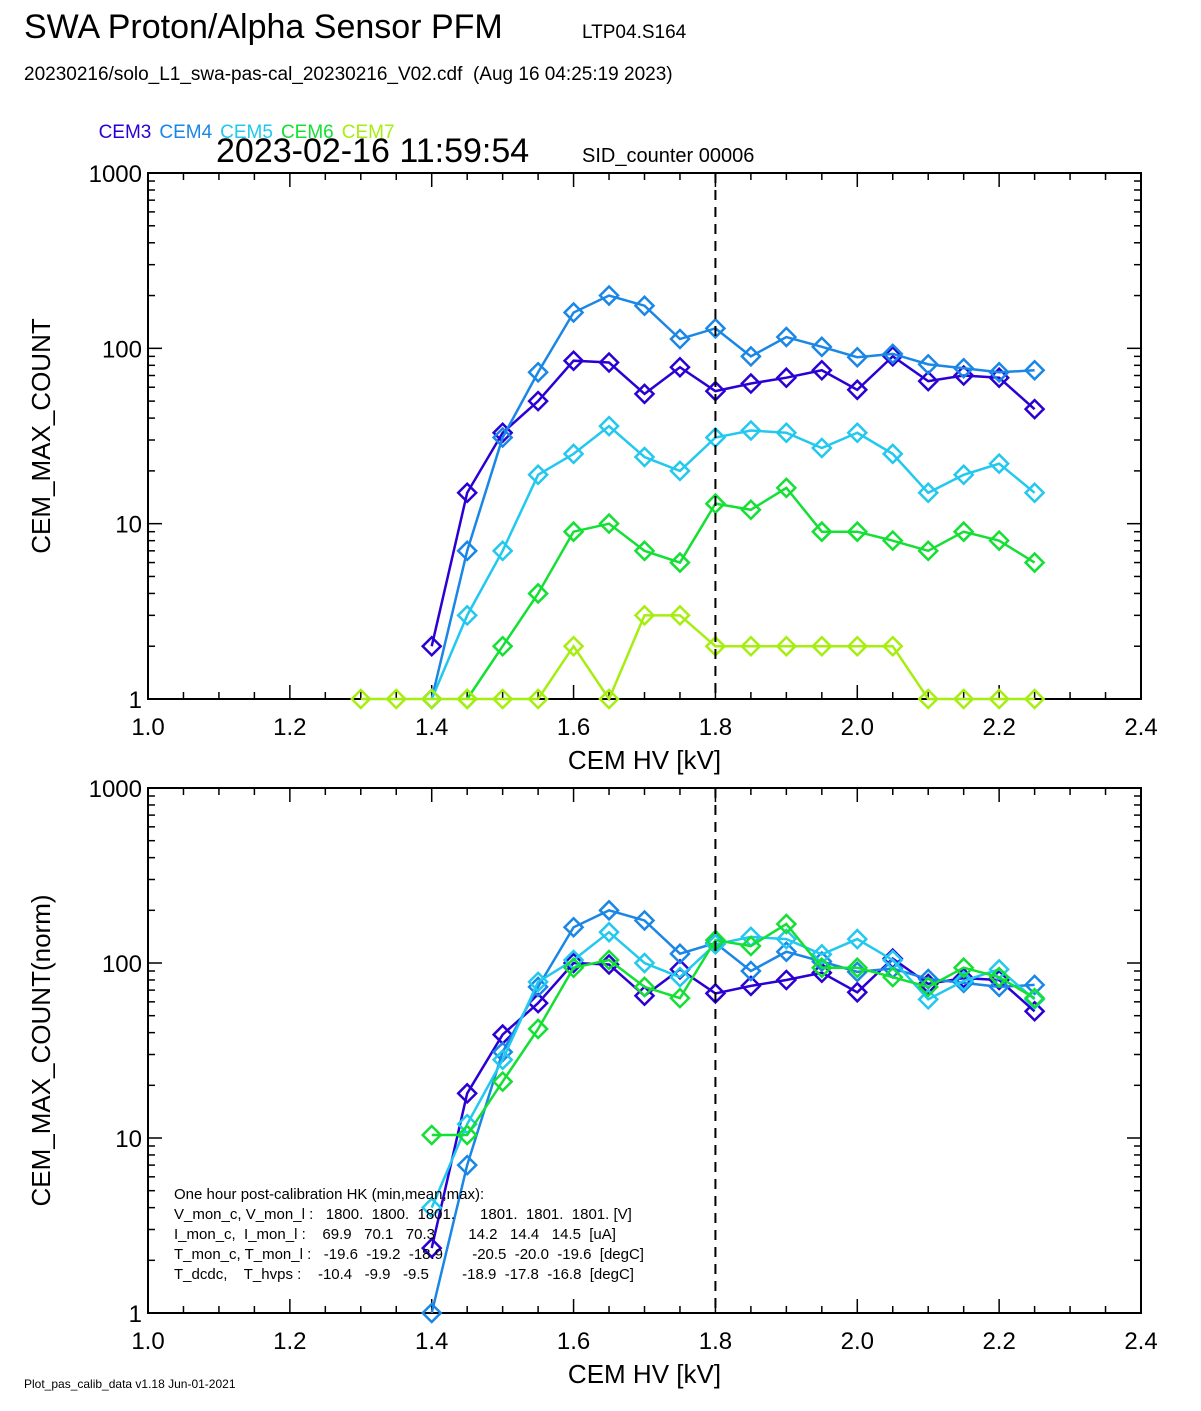 This screenshot has width=1201, height=1411. I want to click on y-tick-label: 100, so click(122, 964).